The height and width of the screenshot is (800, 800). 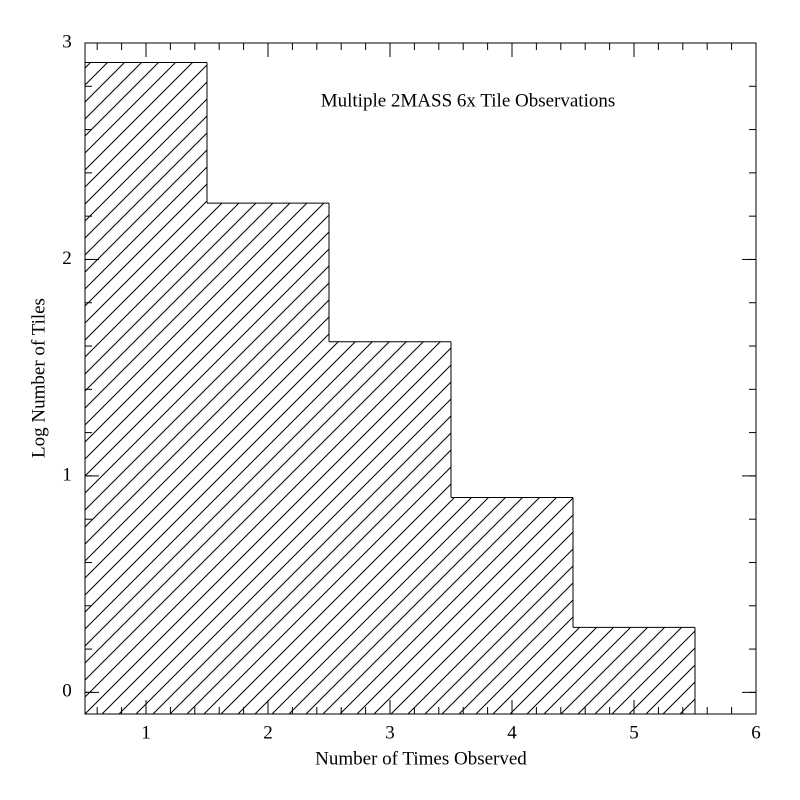 What do you see at coordinates (512, 732) in the screenshot?
I see `x-tick-label: 4` at bounding box center [512, 732].